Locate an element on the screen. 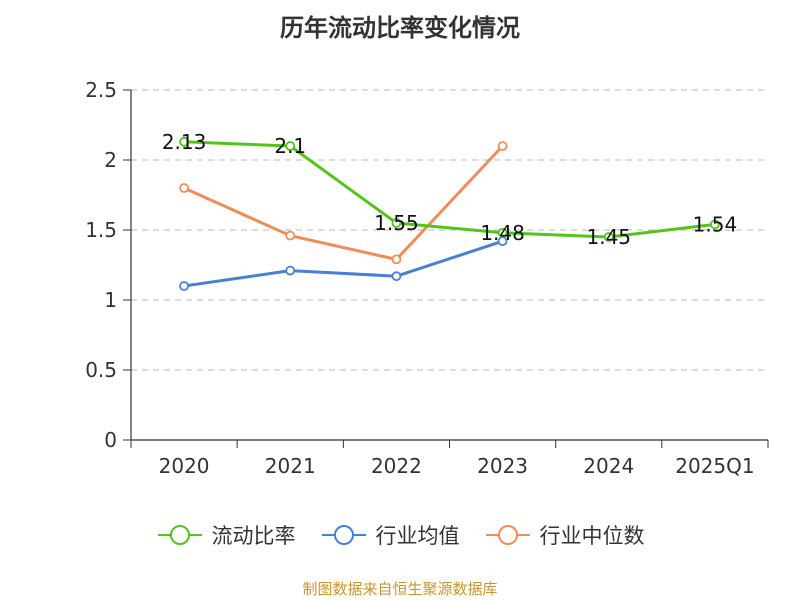 The image size is (800, 600). x-tick-label: 2023 is located at coordinates (502, 466).